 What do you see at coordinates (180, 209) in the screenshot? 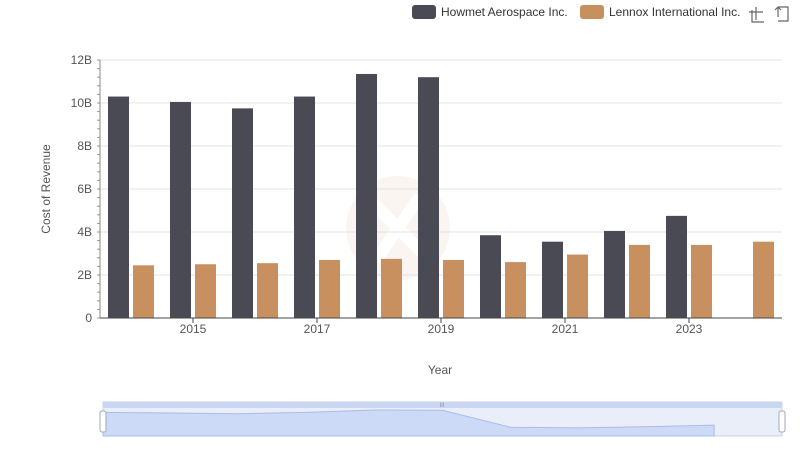
I see `bar-howmet-2015` at bounding box center [180, 209].